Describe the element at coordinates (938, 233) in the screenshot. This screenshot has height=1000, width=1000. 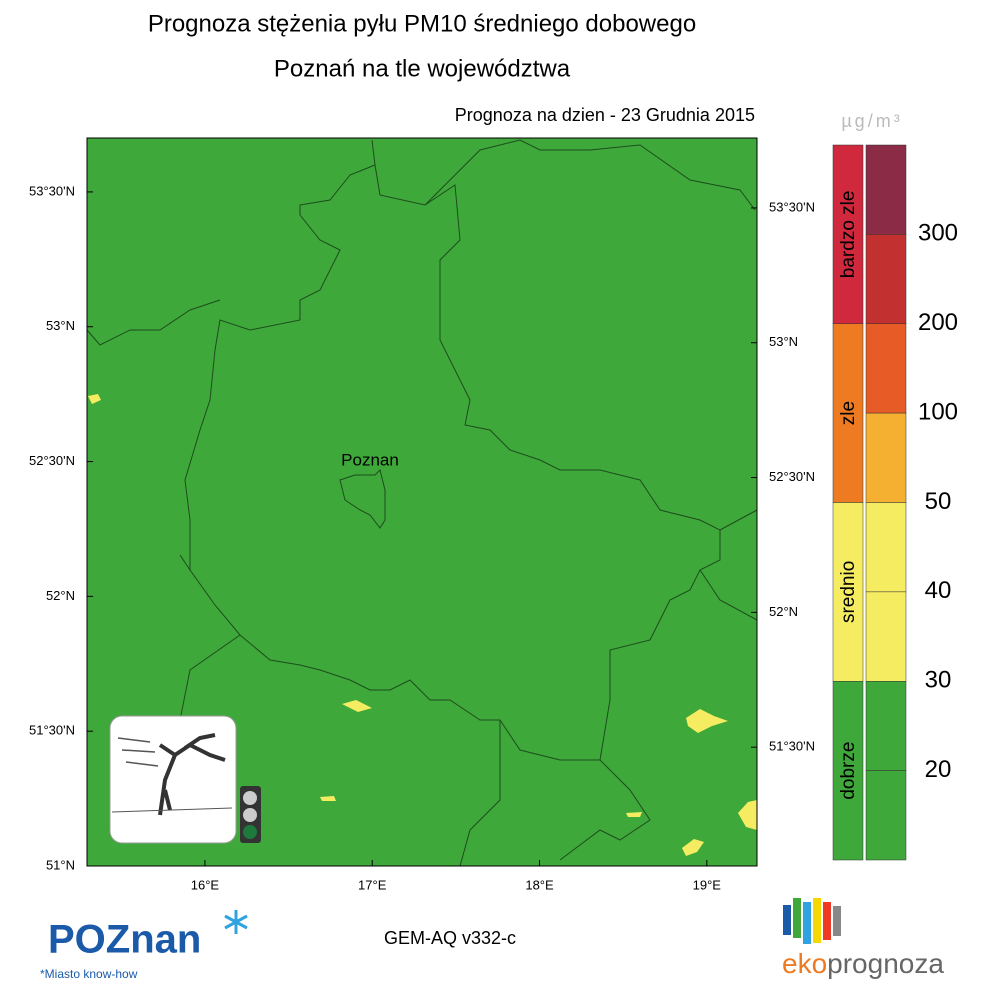
I see `scale-label: 300` at that location.